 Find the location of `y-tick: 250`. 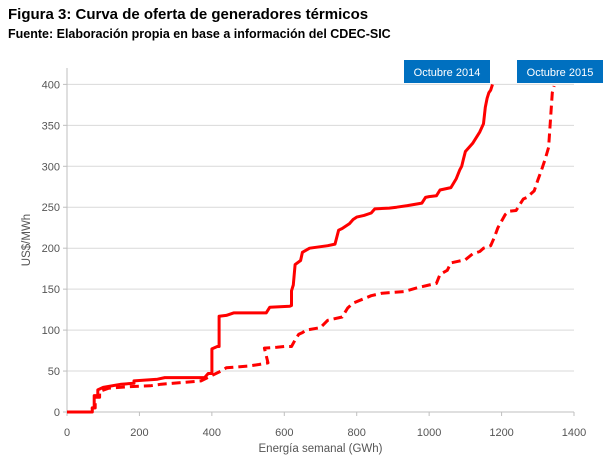

y-tick: 250 is located at coordinates (54, 208).